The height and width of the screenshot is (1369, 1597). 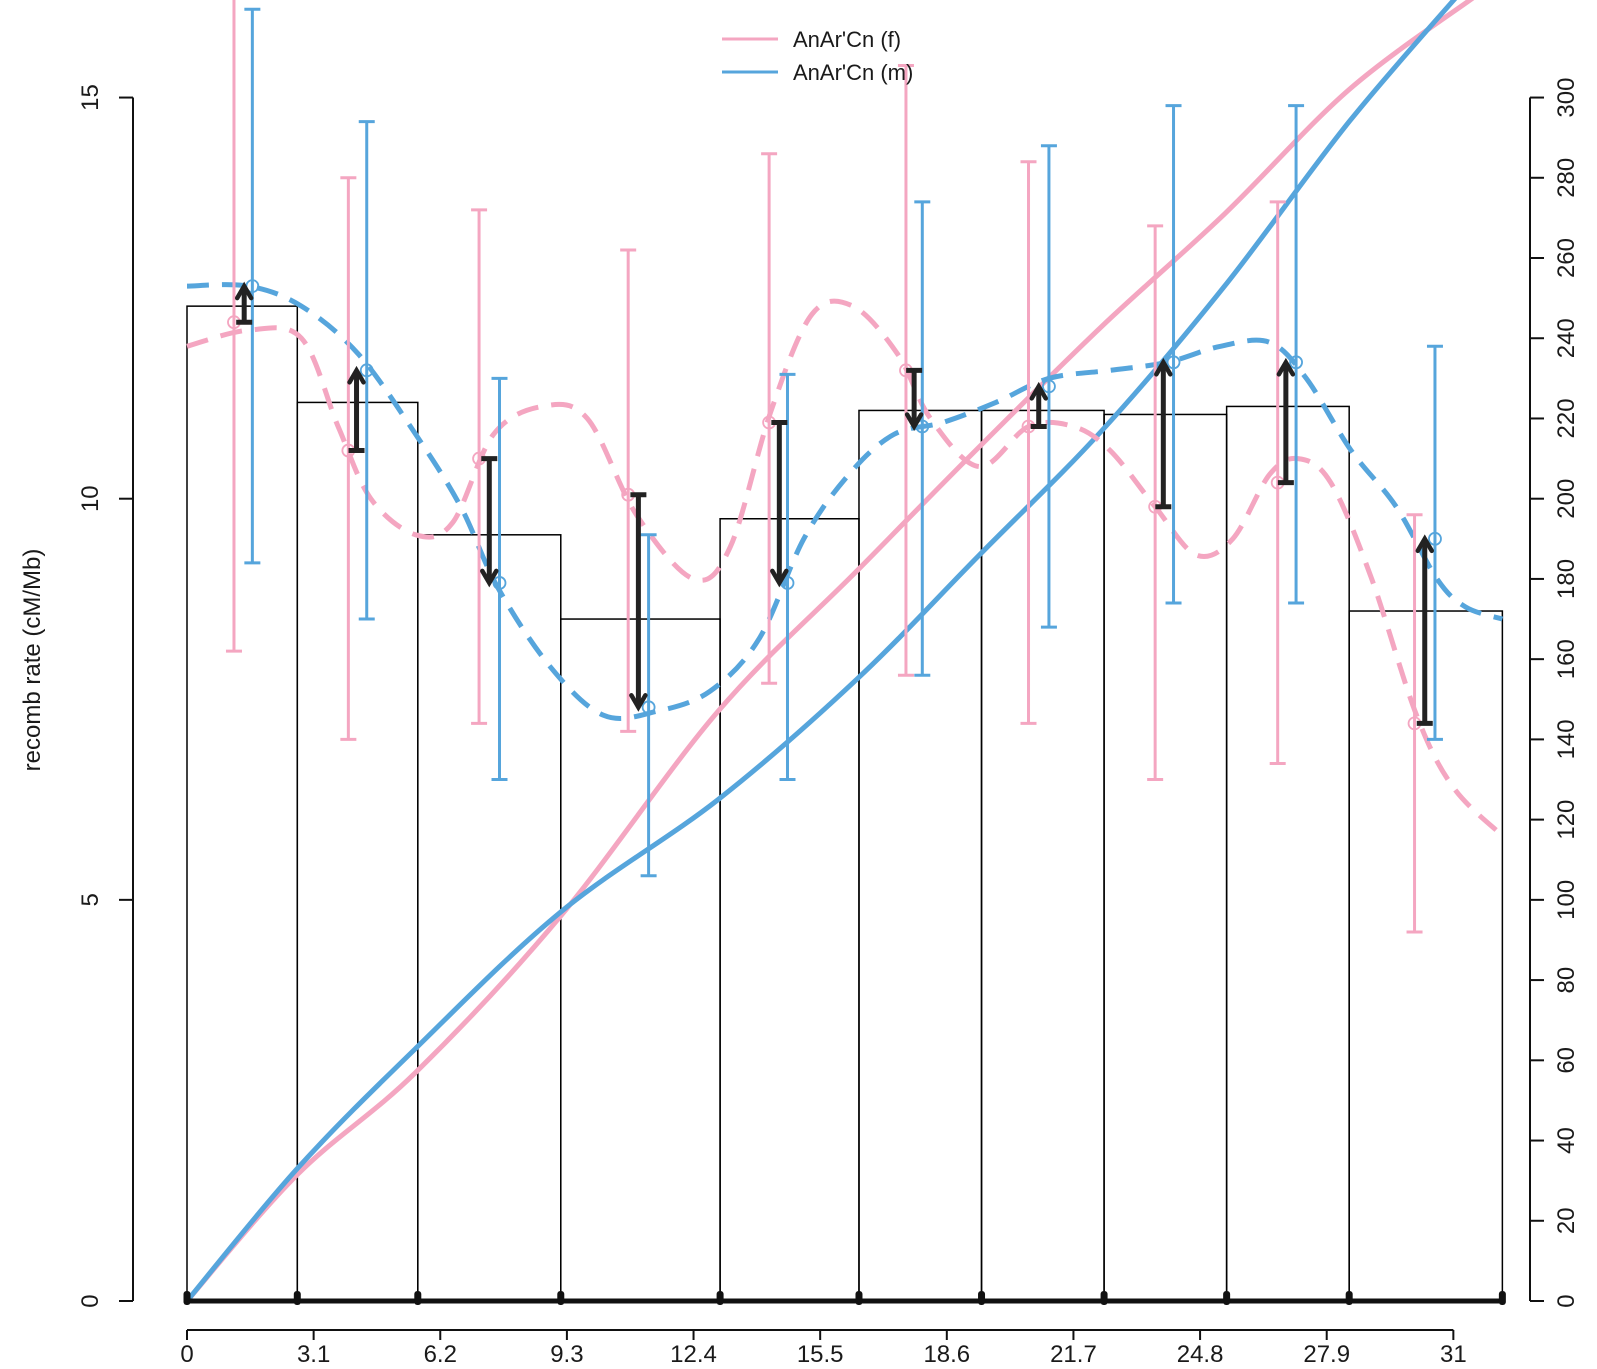 What do you see at coordinates (693, 1354) in the screenshot?
I see `x-tick-label: 12.4` at bounding box center [693, 1354].